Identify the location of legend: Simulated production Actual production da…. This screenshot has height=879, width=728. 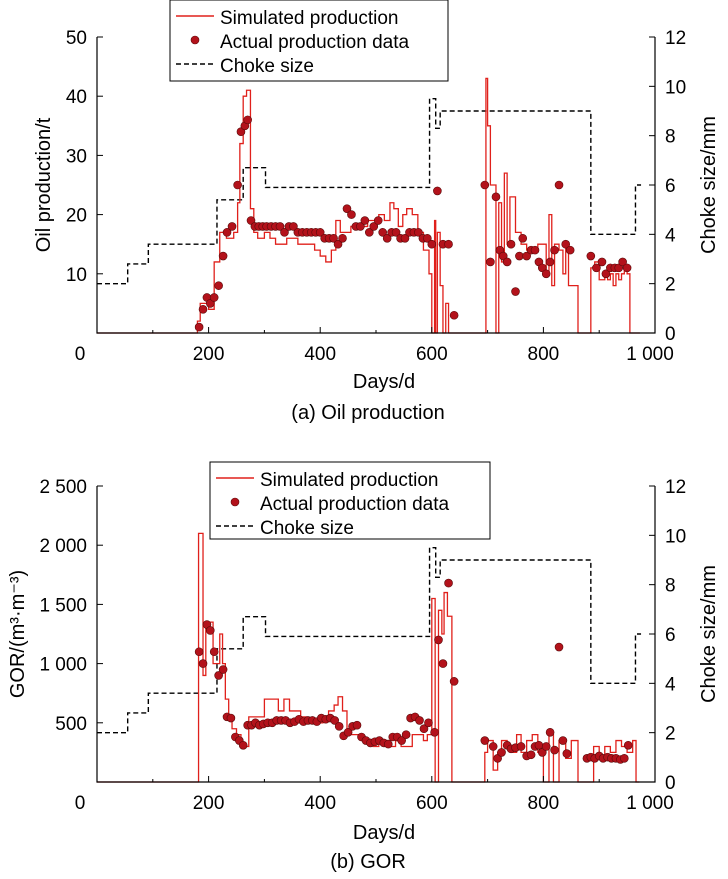
(350, 500).